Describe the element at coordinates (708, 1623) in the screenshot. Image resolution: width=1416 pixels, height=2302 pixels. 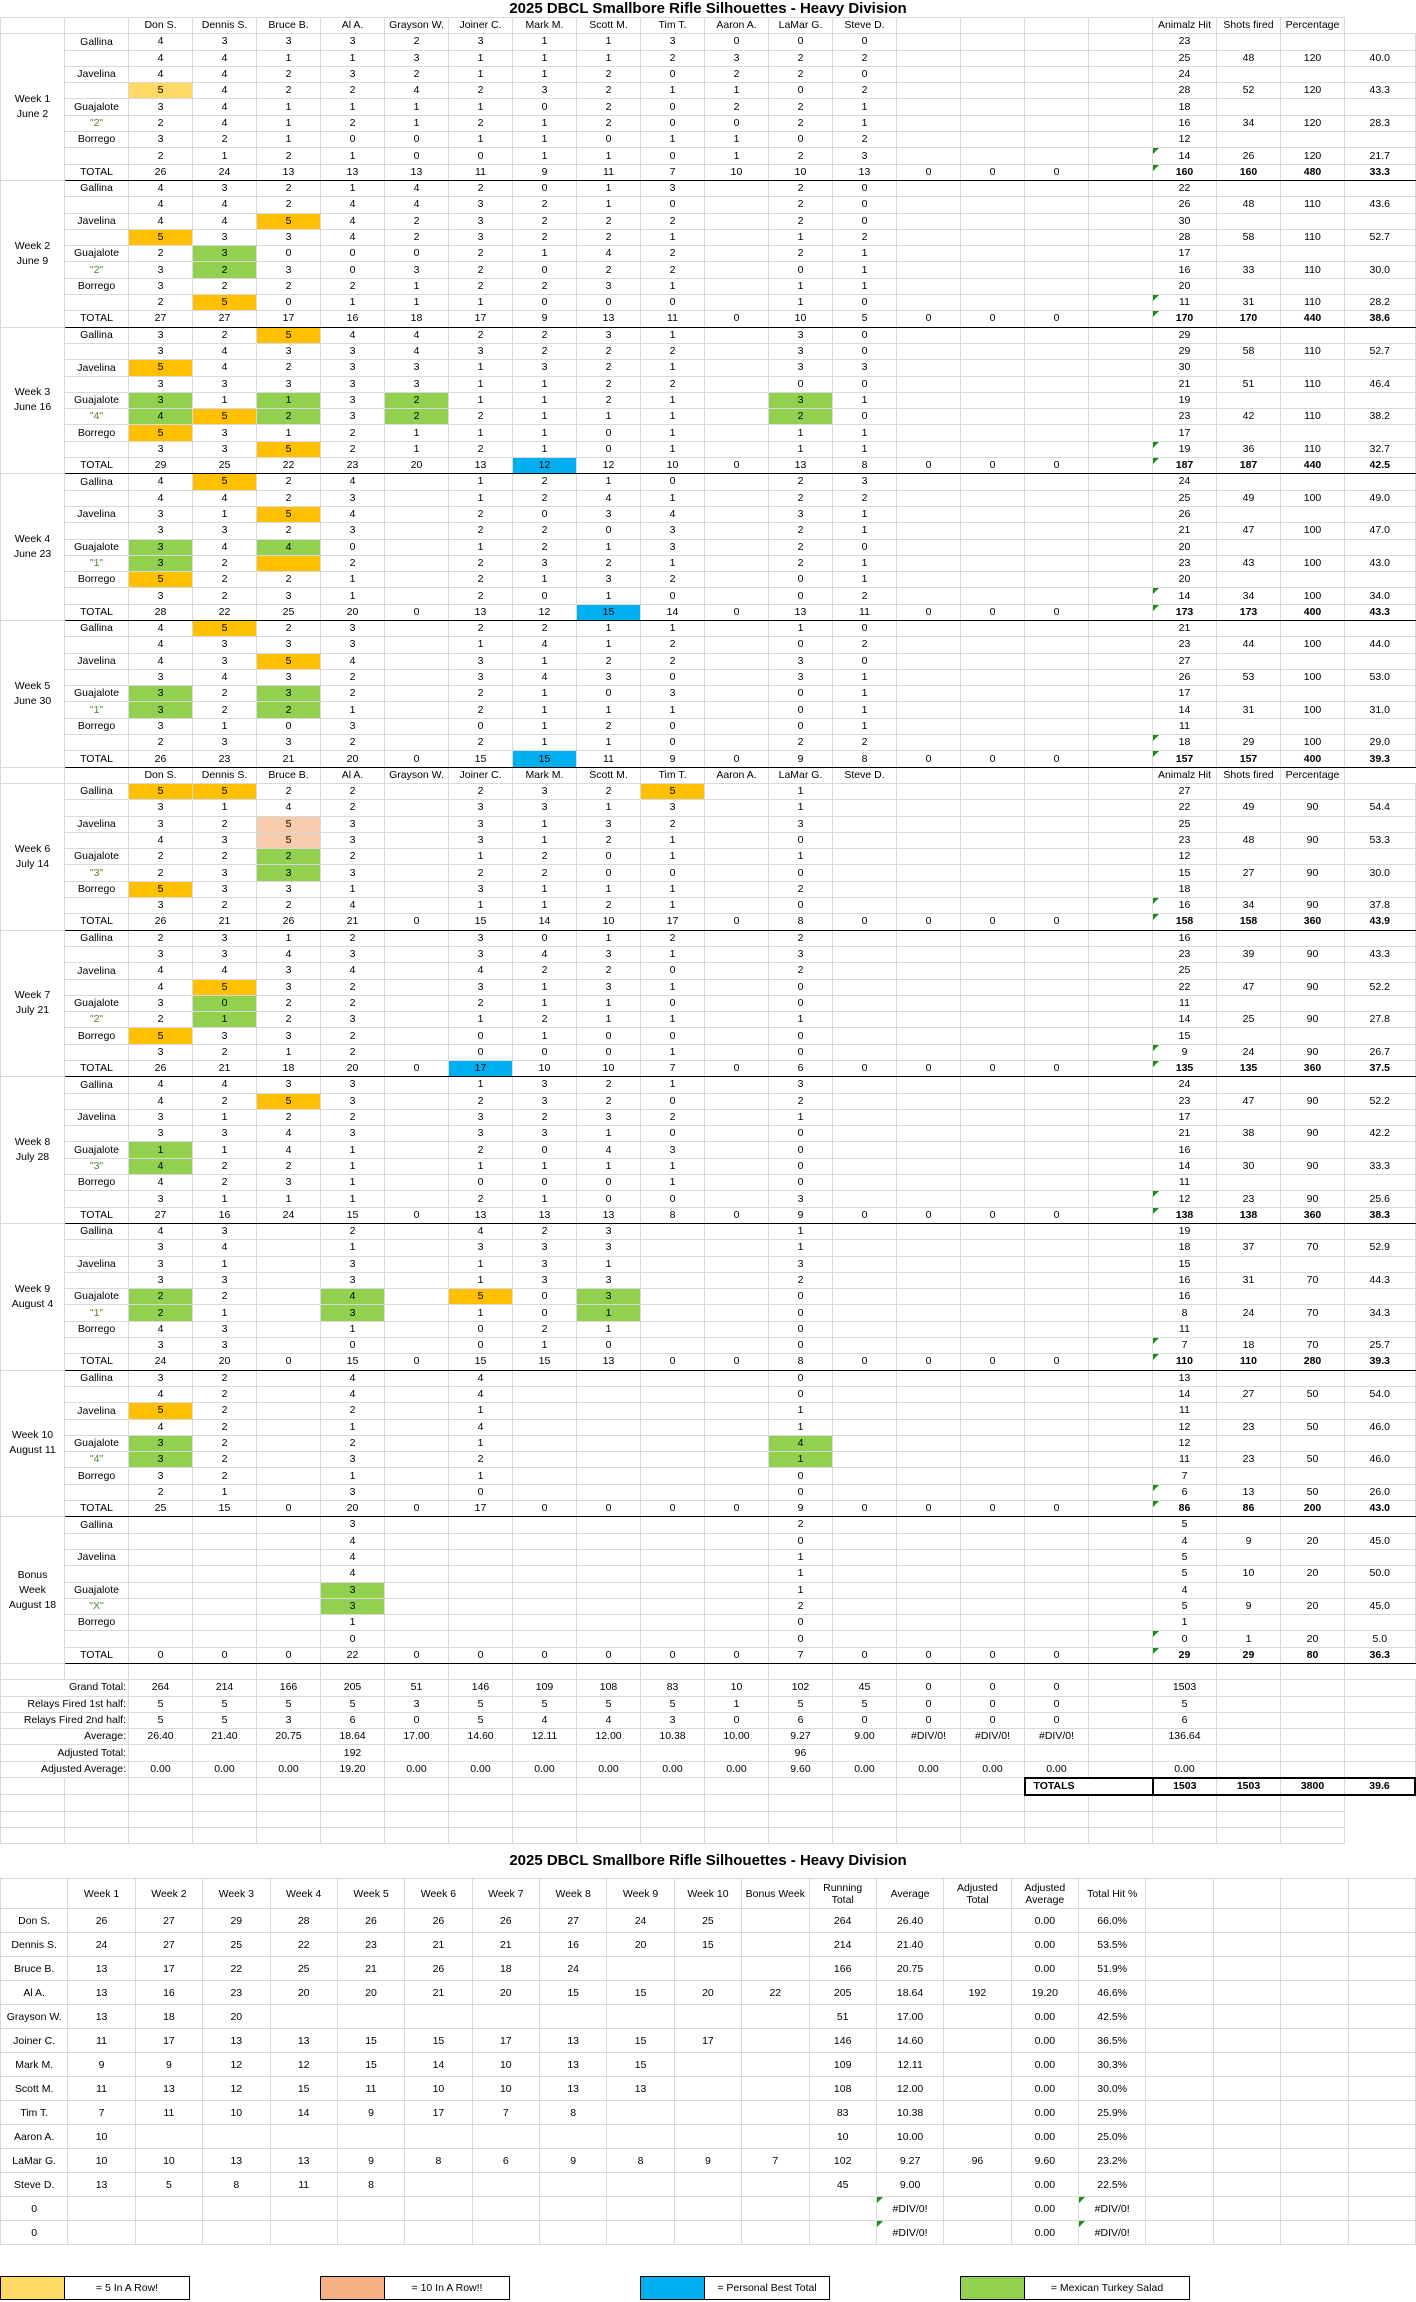
I see `score-row: Borrego 1 0 1` at that location.